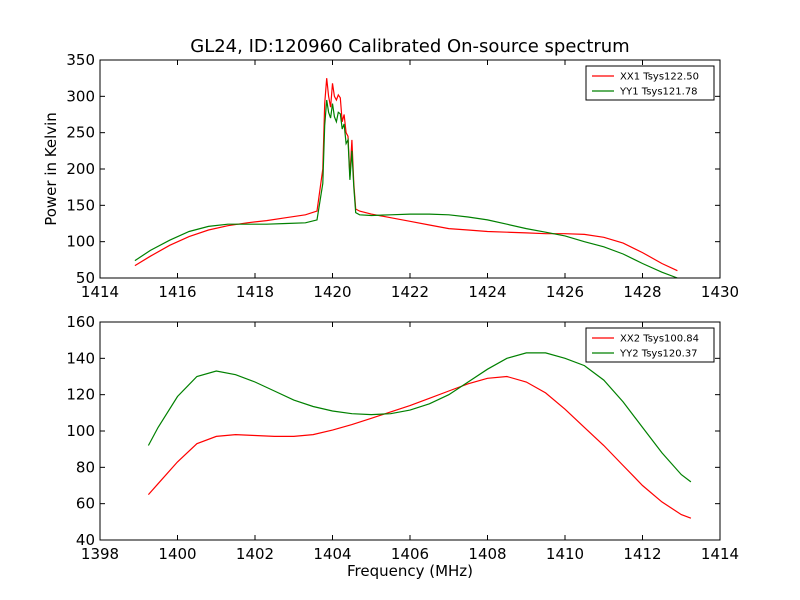 This screenshot has height=600, width=800. I want to click on y-tick-label: 200, so click(80, 169).